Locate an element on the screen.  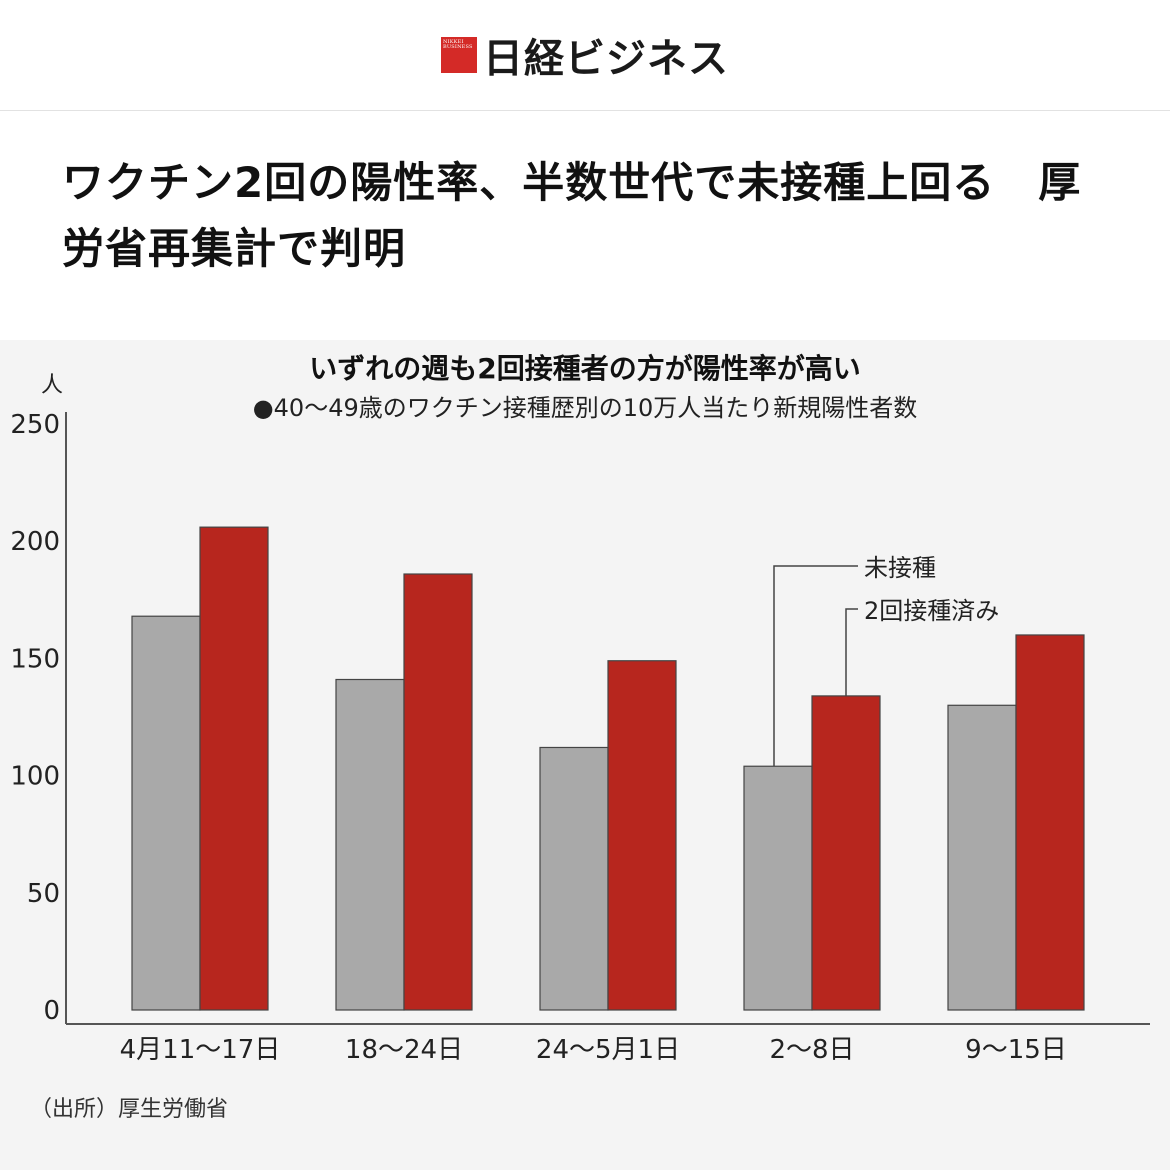
x-tick-label: 9～15日 is located at coordinates (1016, 1050).